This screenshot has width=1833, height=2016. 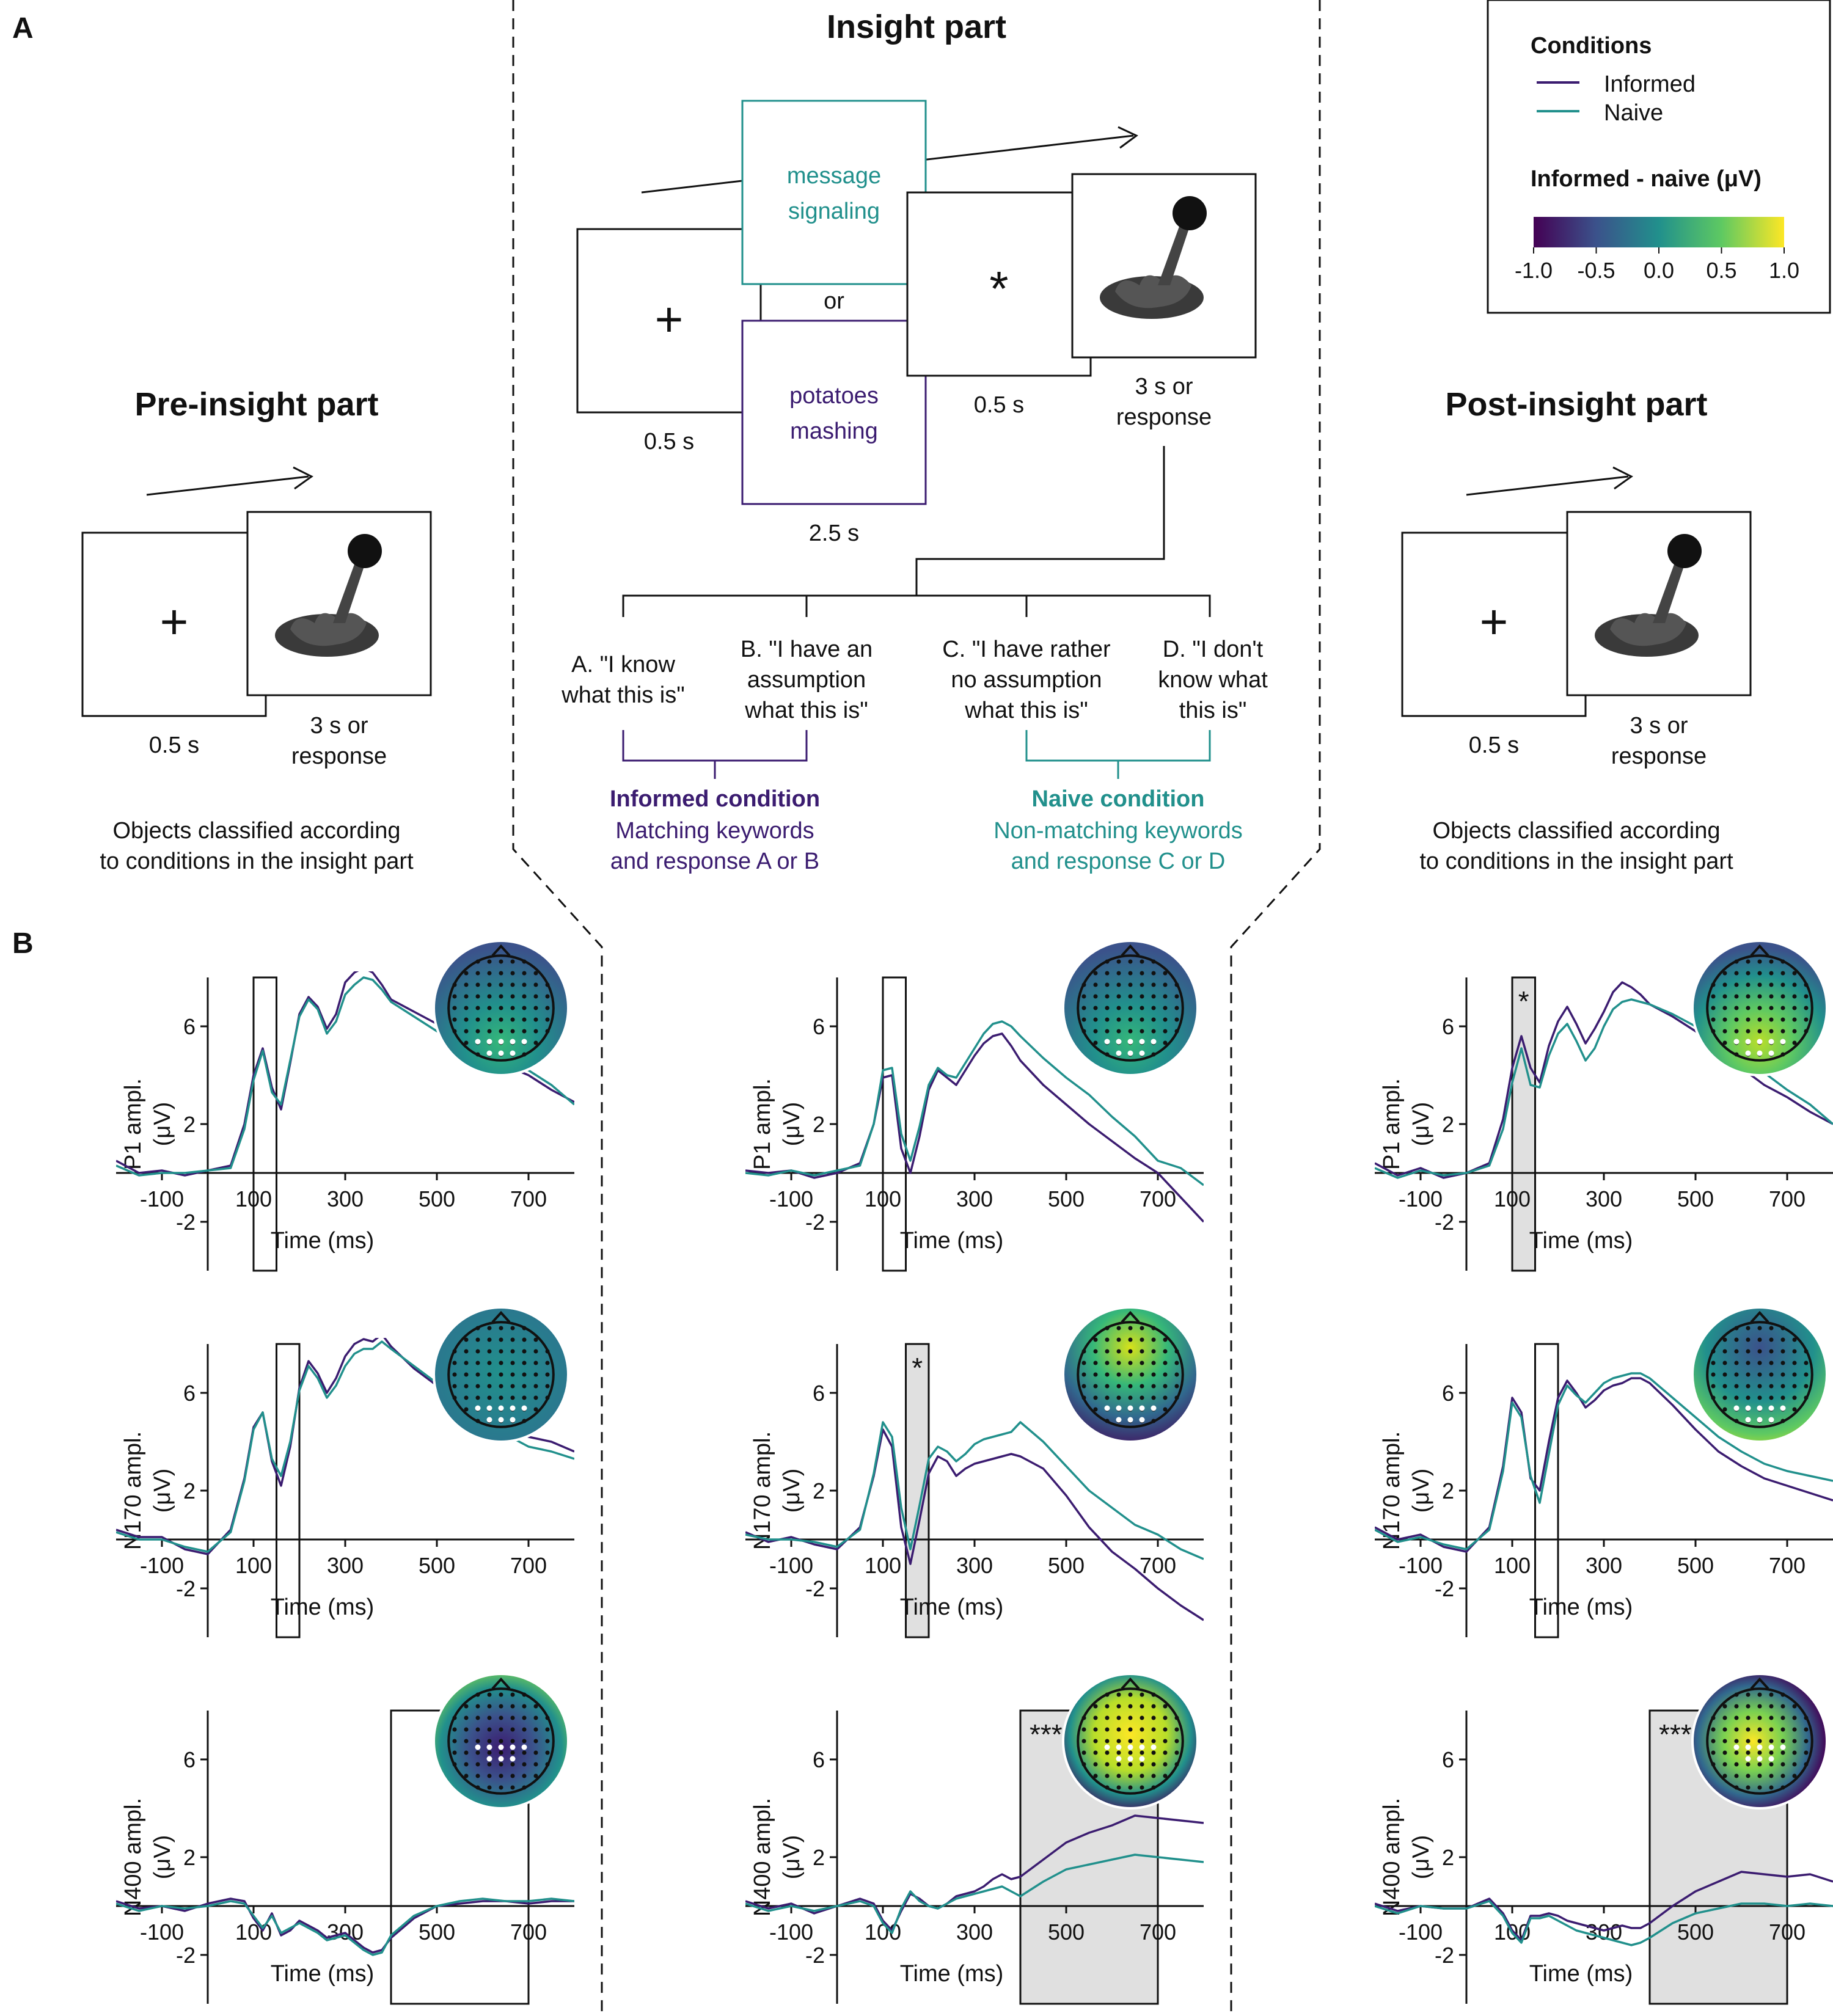 I want to click on response-b-line3: what this is", so click(x=806, y=710).